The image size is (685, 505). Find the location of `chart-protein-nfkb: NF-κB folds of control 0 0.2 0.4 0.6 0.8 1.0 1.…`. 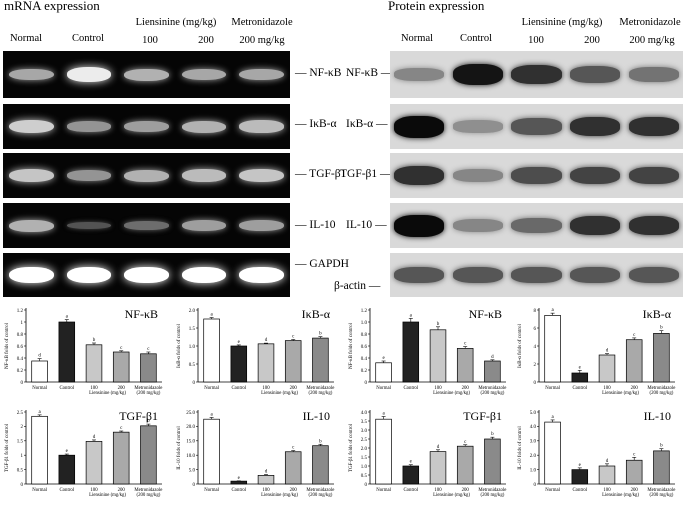

chart-protein-nfkb: NF-κB folds of control 0 0.2 0.4 0.6 0.8 1.0 1.… is located at coordinates (427, 351).